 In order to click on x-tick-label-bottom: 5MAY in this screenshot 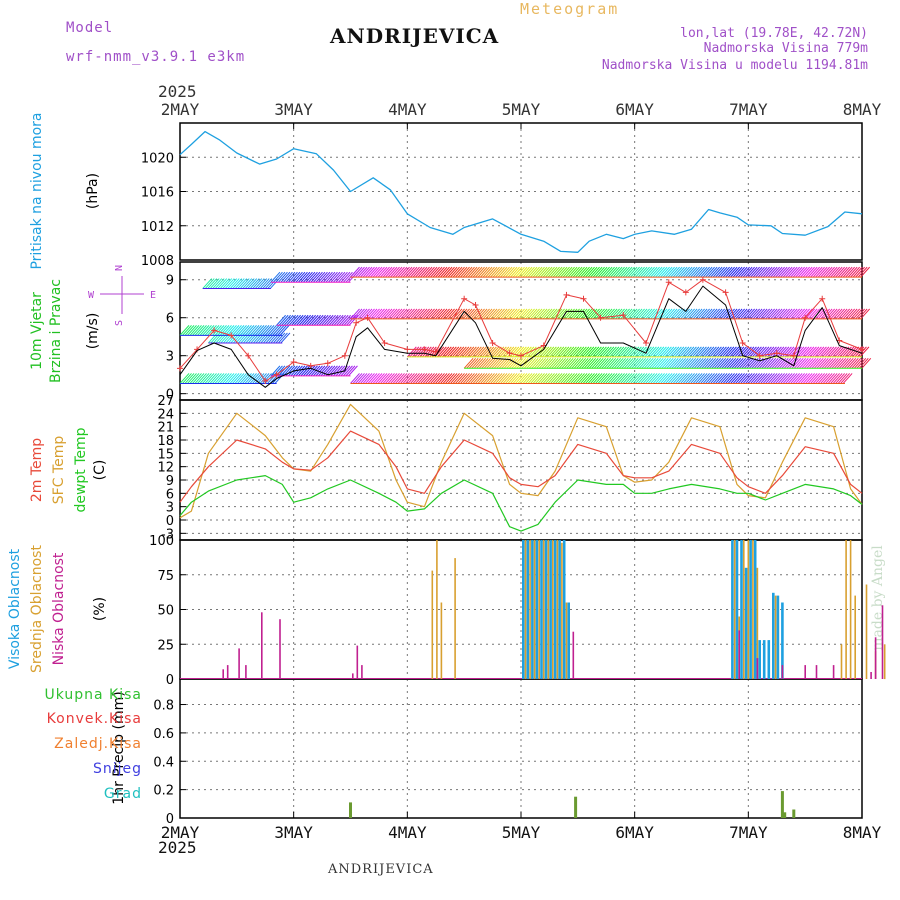, I will do `click(521, 832)`.